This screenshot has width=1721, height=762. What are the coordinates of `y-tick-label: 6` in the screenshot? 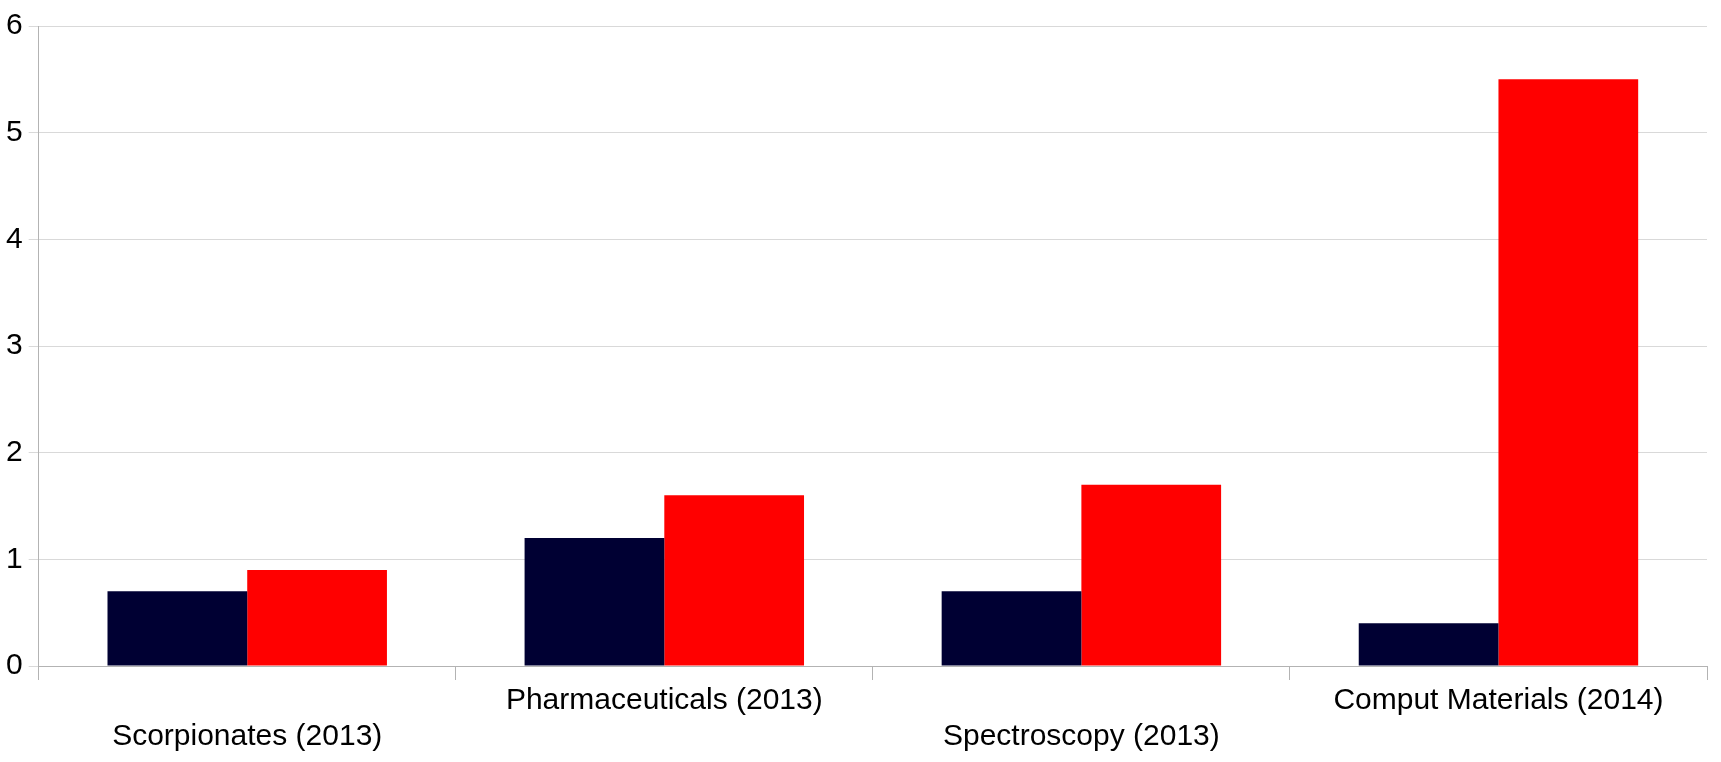 It's located at (14, 24).